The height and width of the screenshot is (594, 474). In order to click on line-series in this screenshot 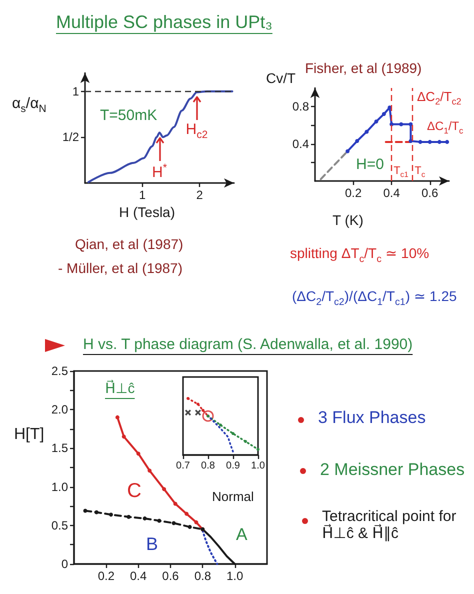, I will do `click(160, 137)`.